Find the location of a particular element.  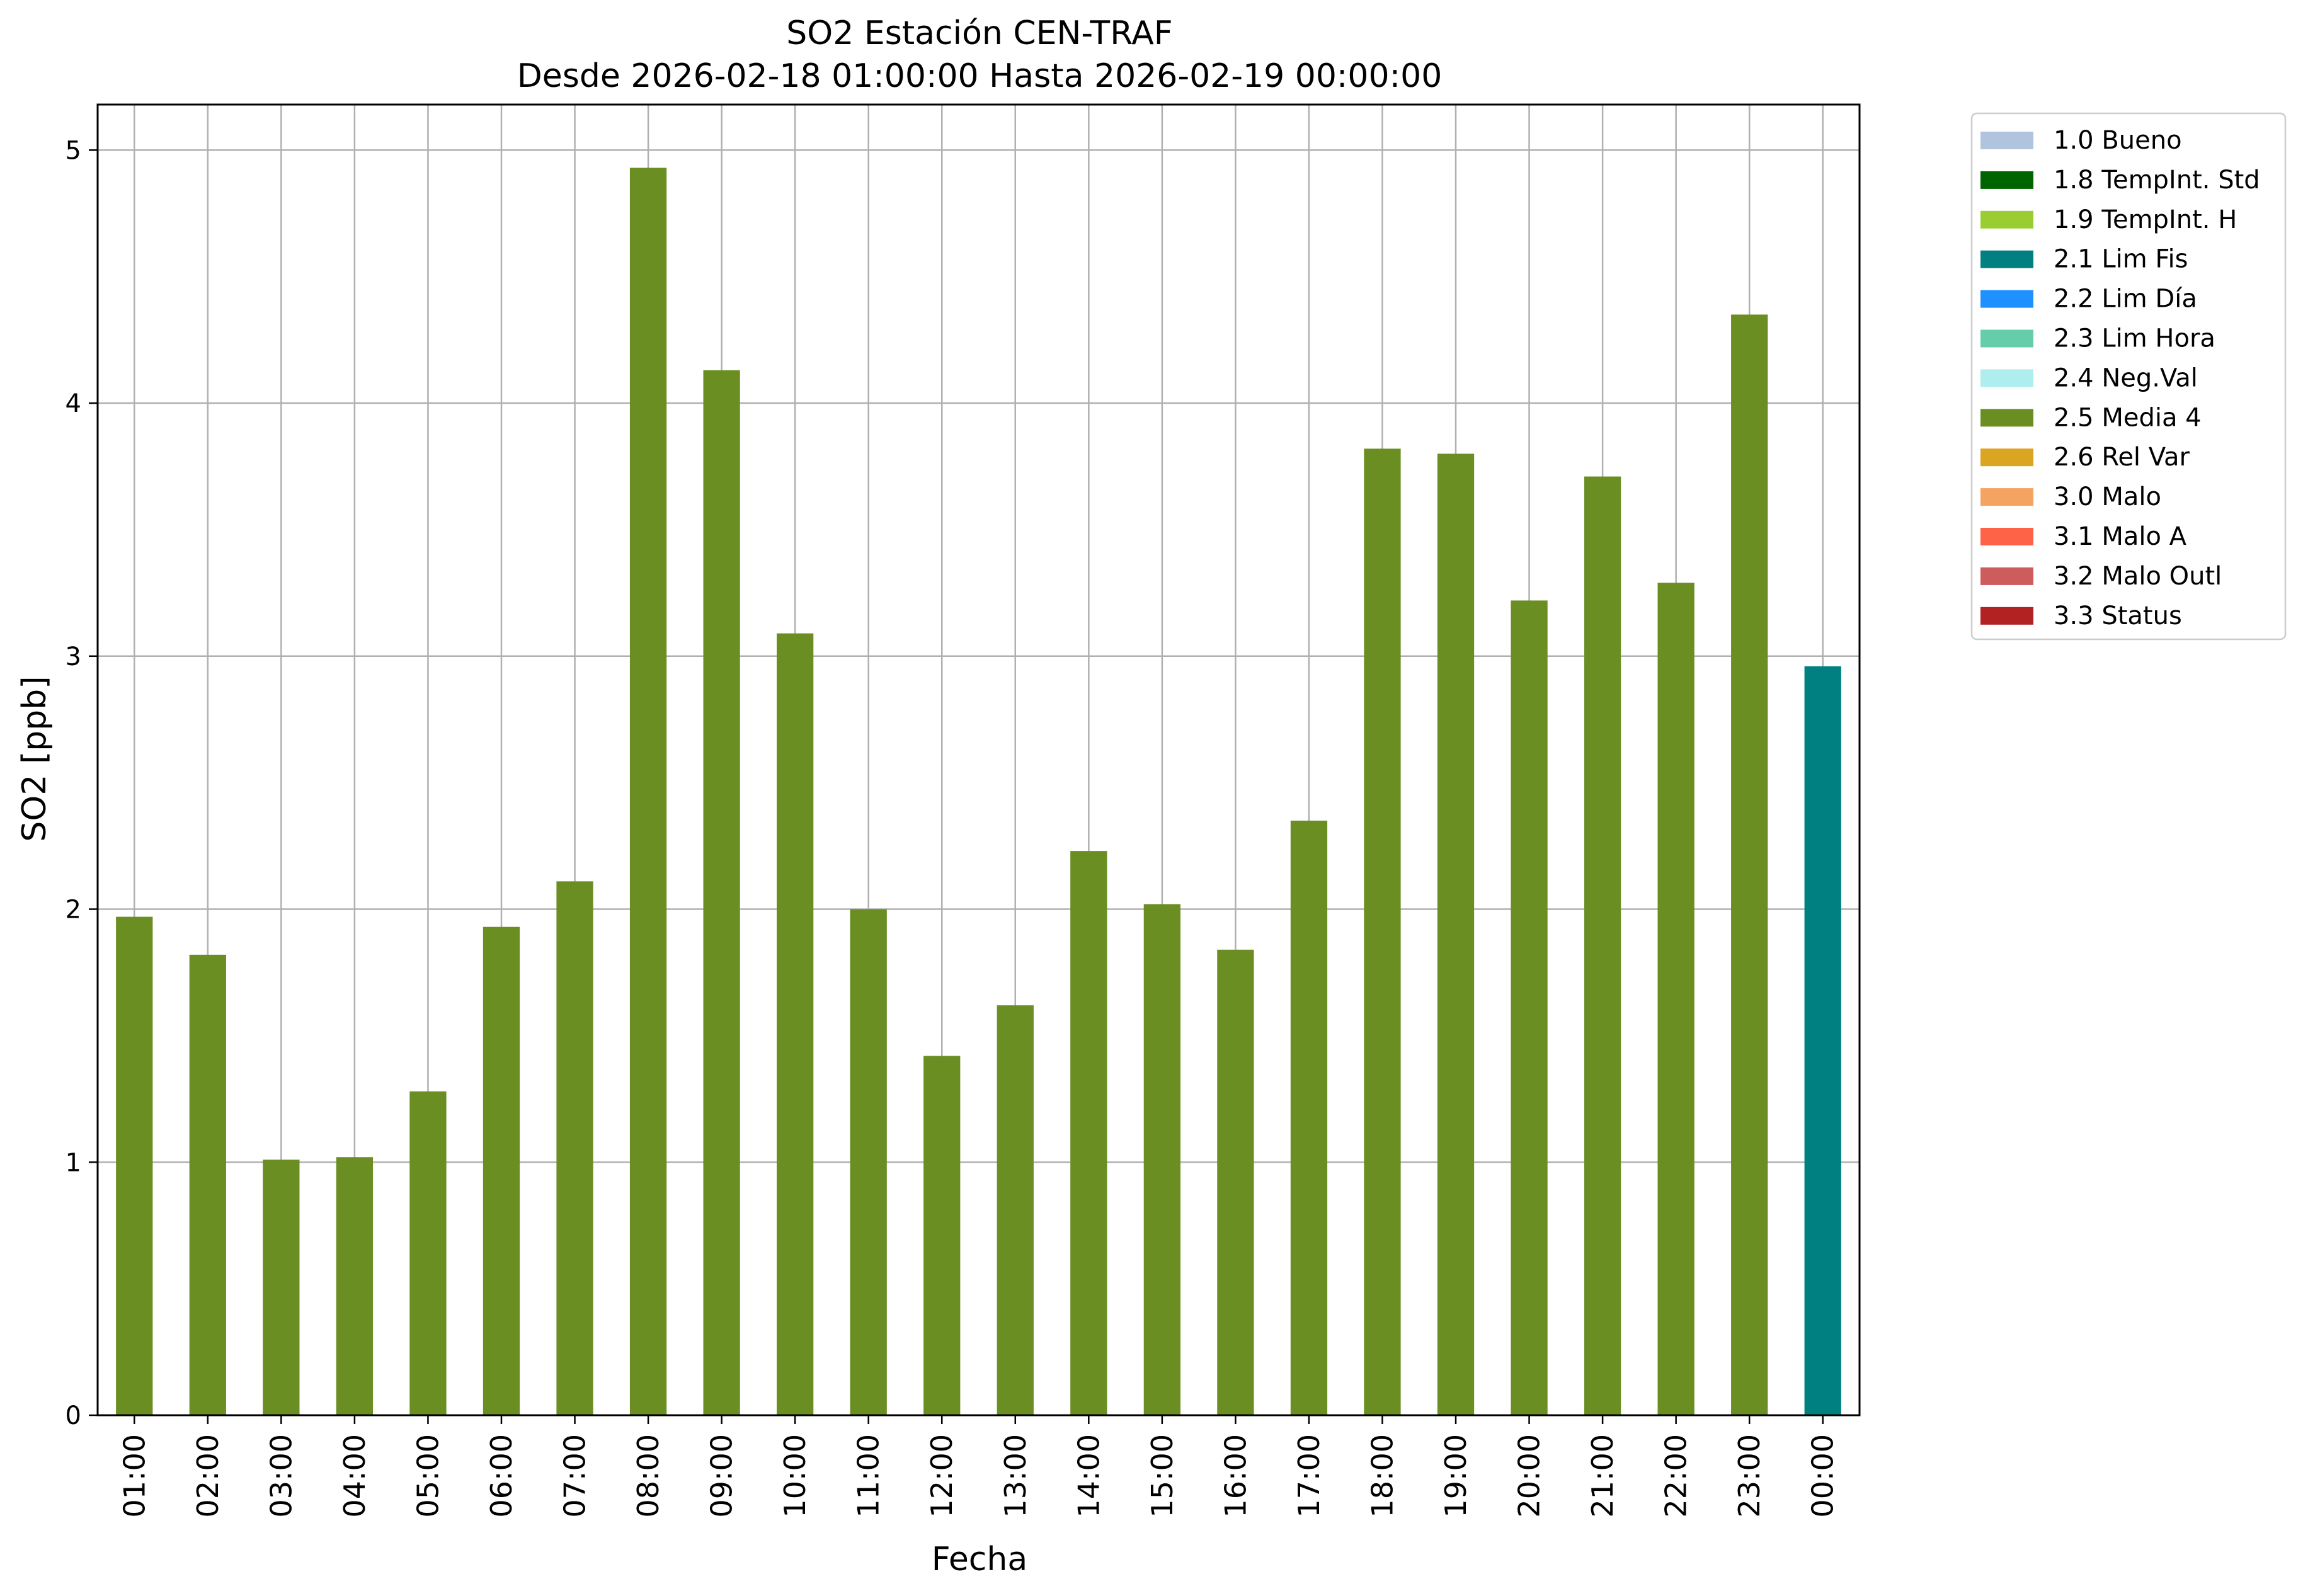

y-tick-label: 4 is located at coordinates (74, 403).